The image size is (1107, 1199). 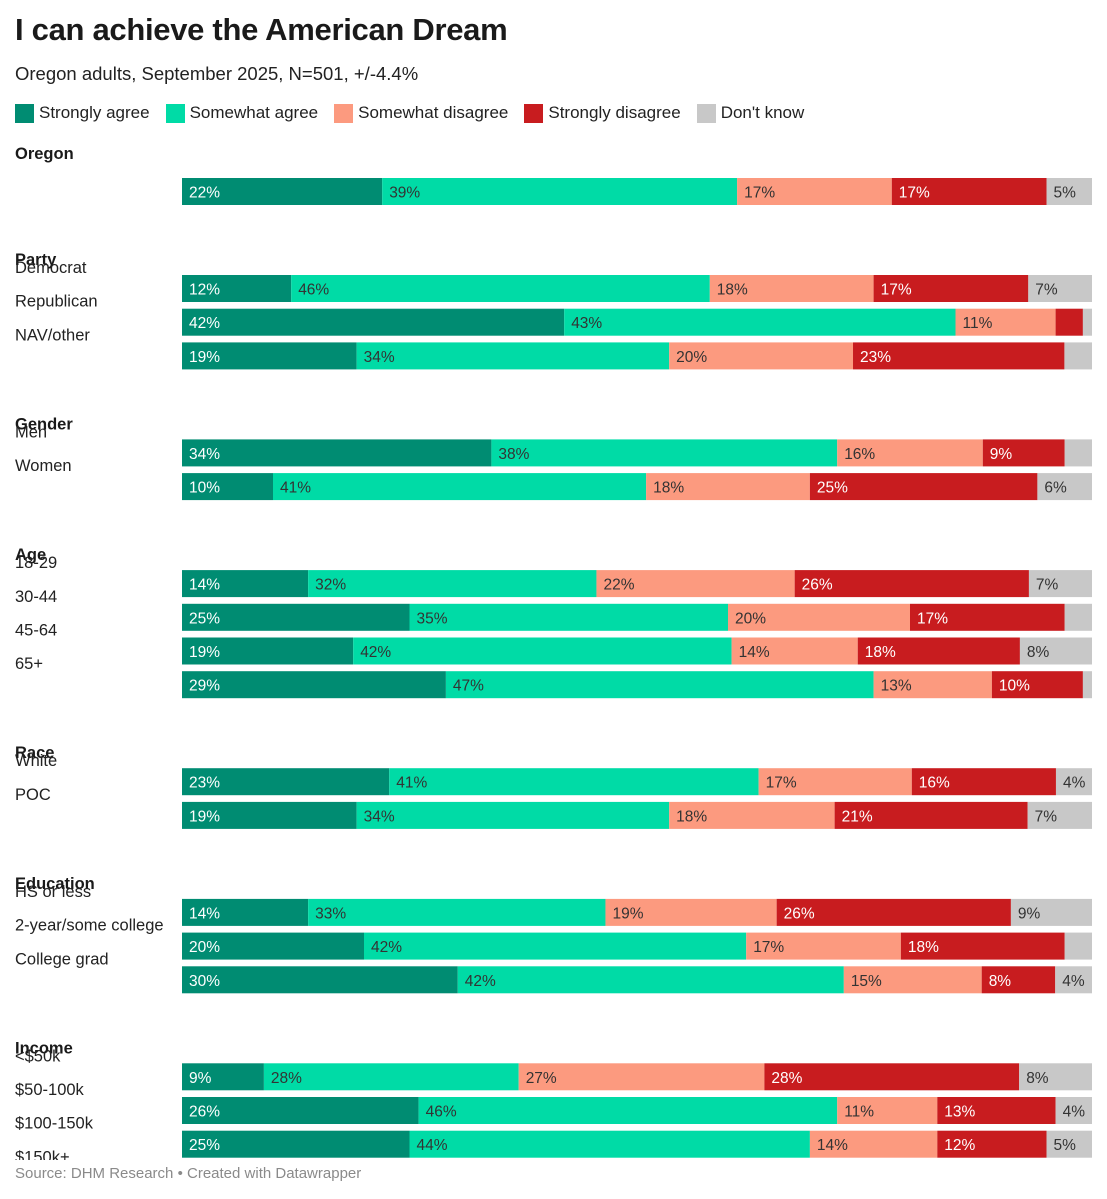 What do you see at coordinates (94, 112) in the screenshot?
I see `legend-label: Strongly agree` at bounding box center [94, 112].